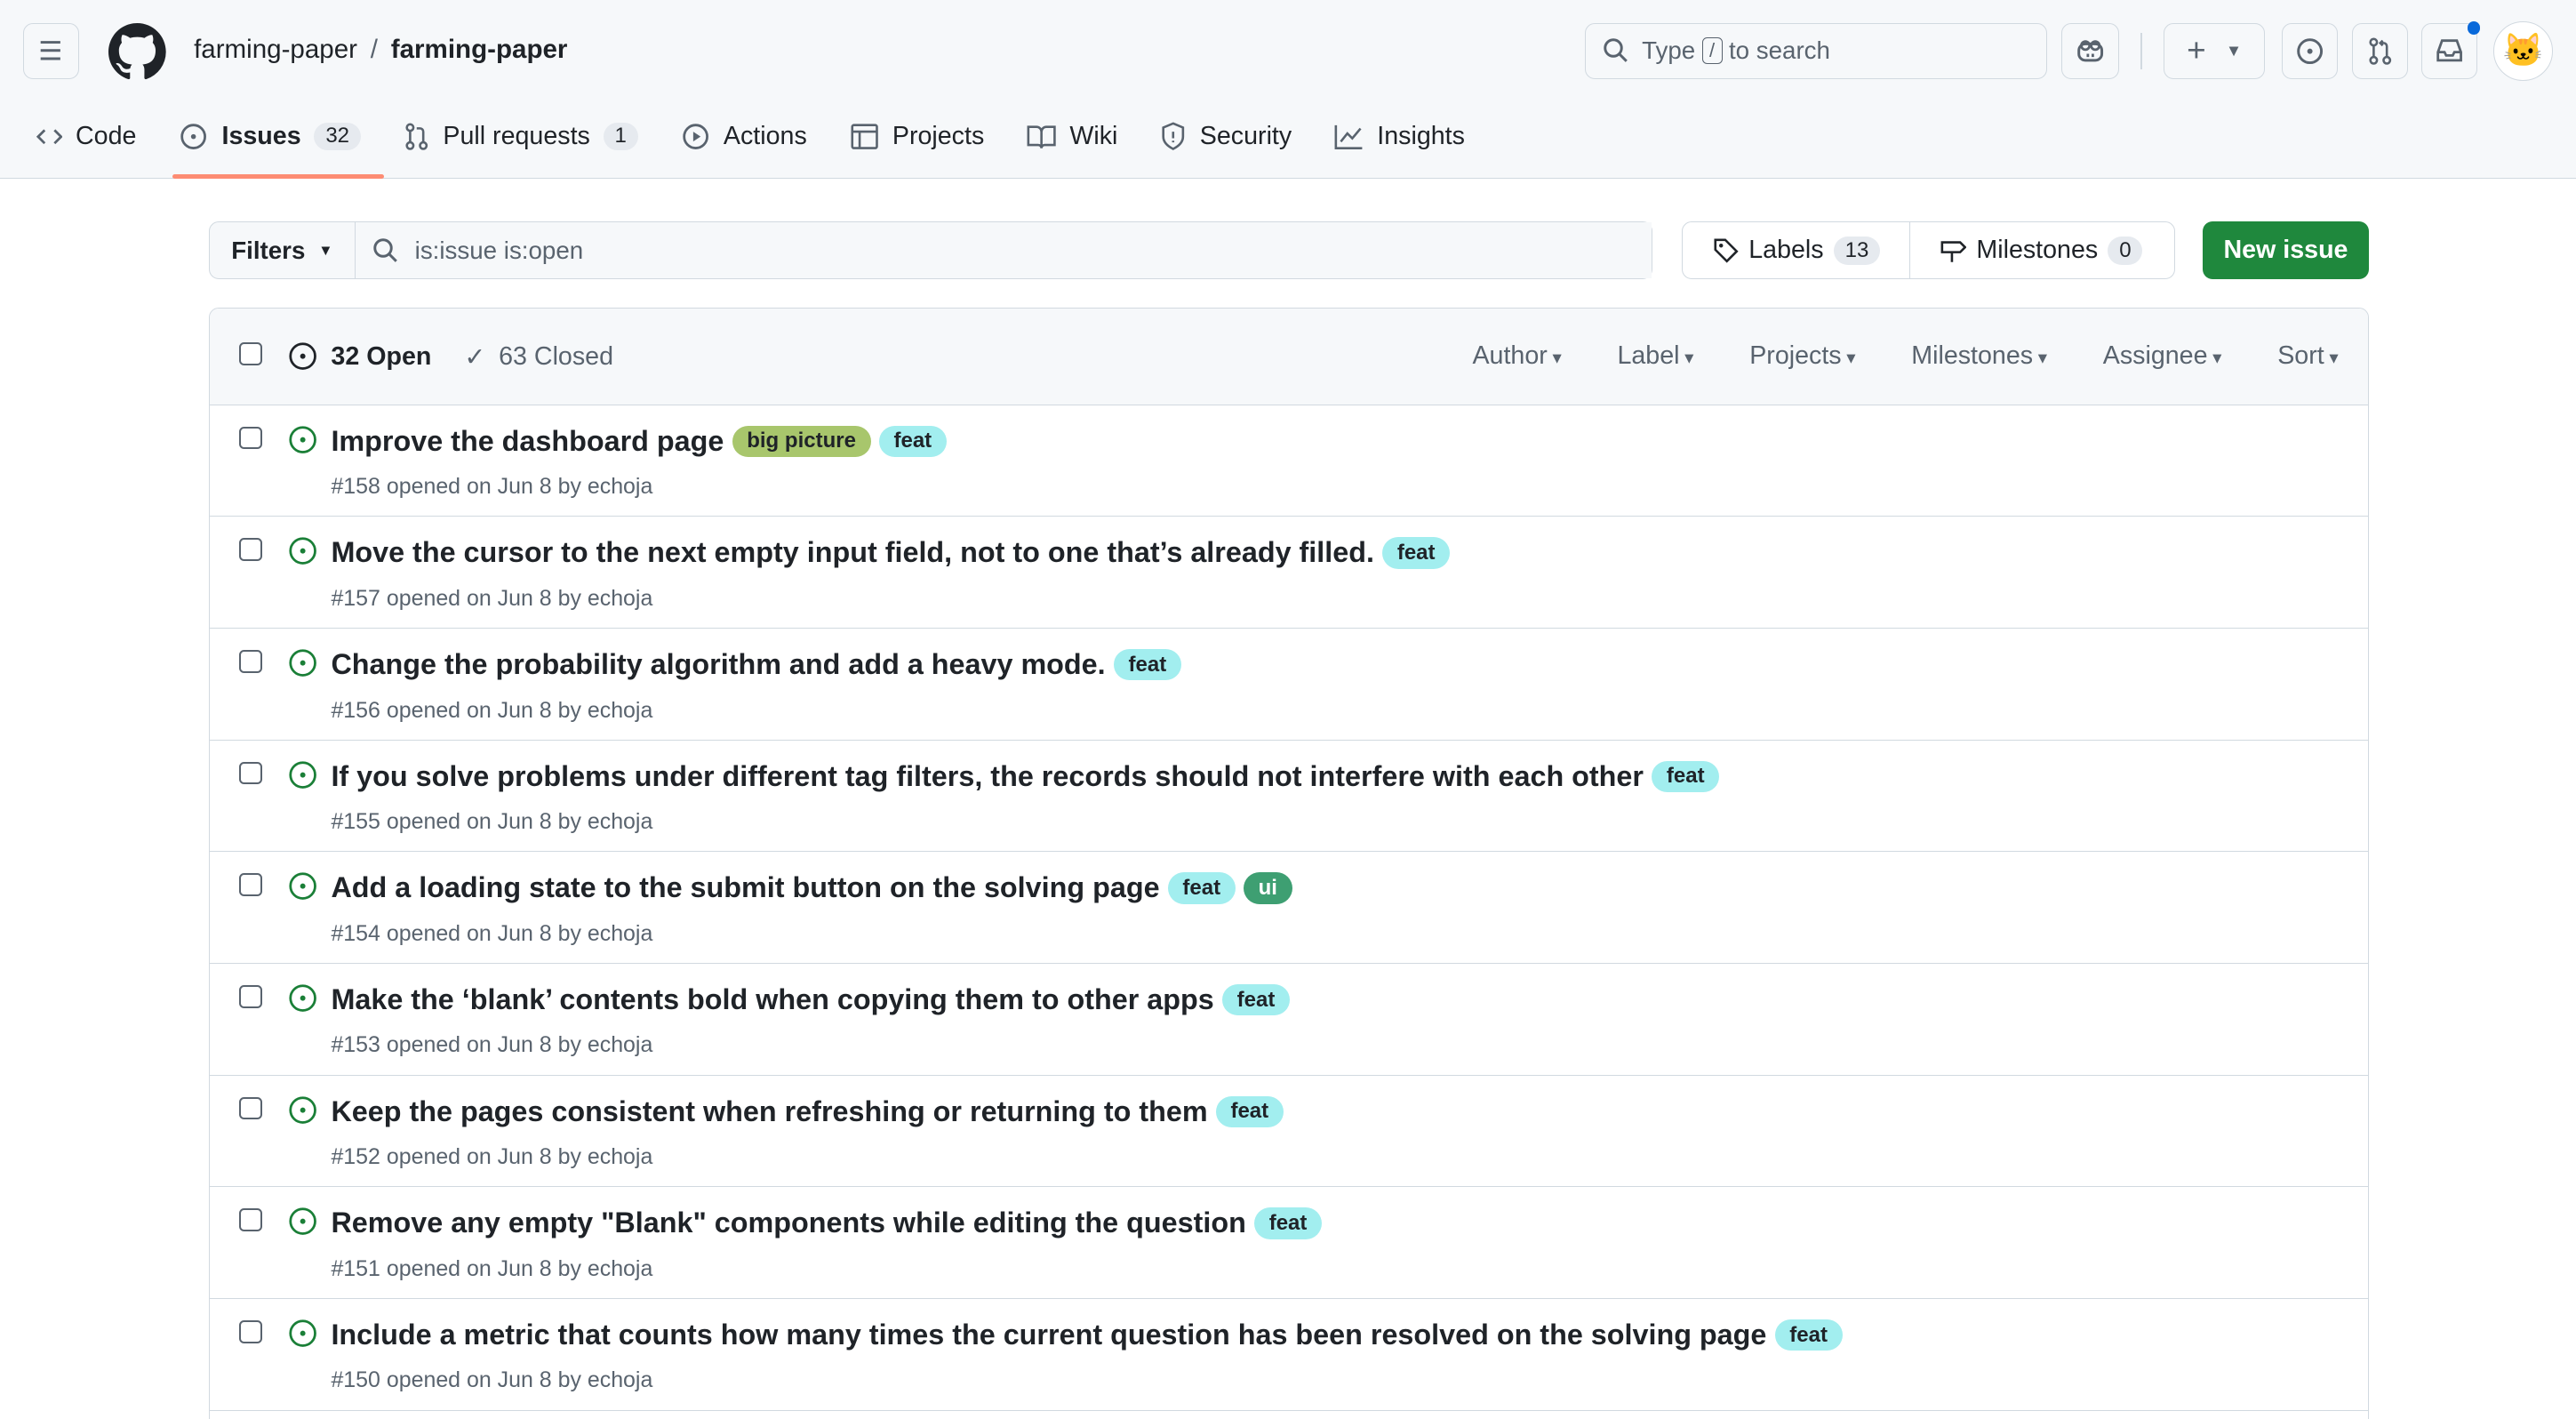 Image resolution: width=2576 pixels, height=1419 pixels. I want to click on search-shortcut-key: /, so click(1712, 51).